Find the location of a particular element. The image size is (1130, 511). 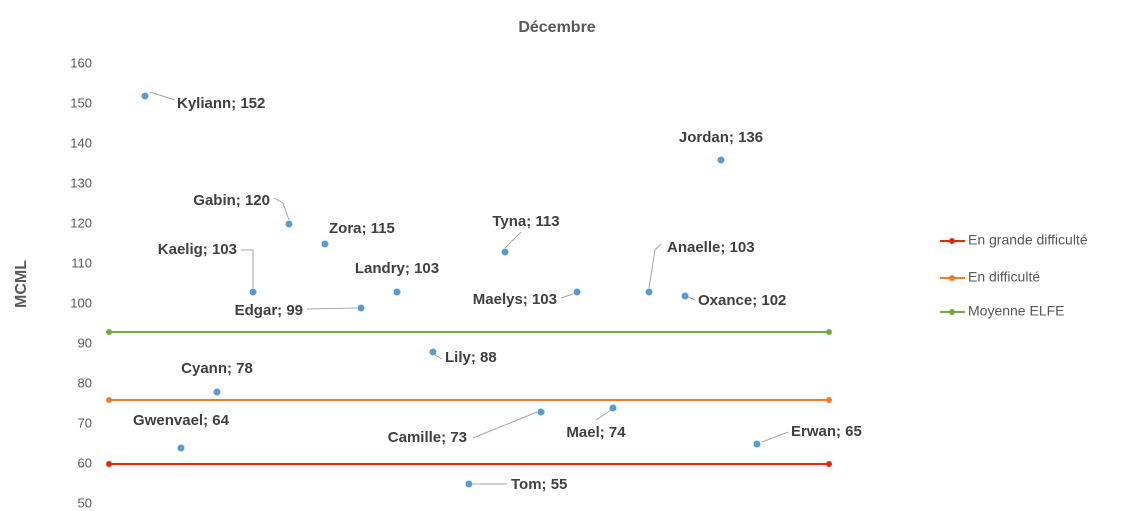

data-label: Lily; 88 is located at coordinates (471, 357).